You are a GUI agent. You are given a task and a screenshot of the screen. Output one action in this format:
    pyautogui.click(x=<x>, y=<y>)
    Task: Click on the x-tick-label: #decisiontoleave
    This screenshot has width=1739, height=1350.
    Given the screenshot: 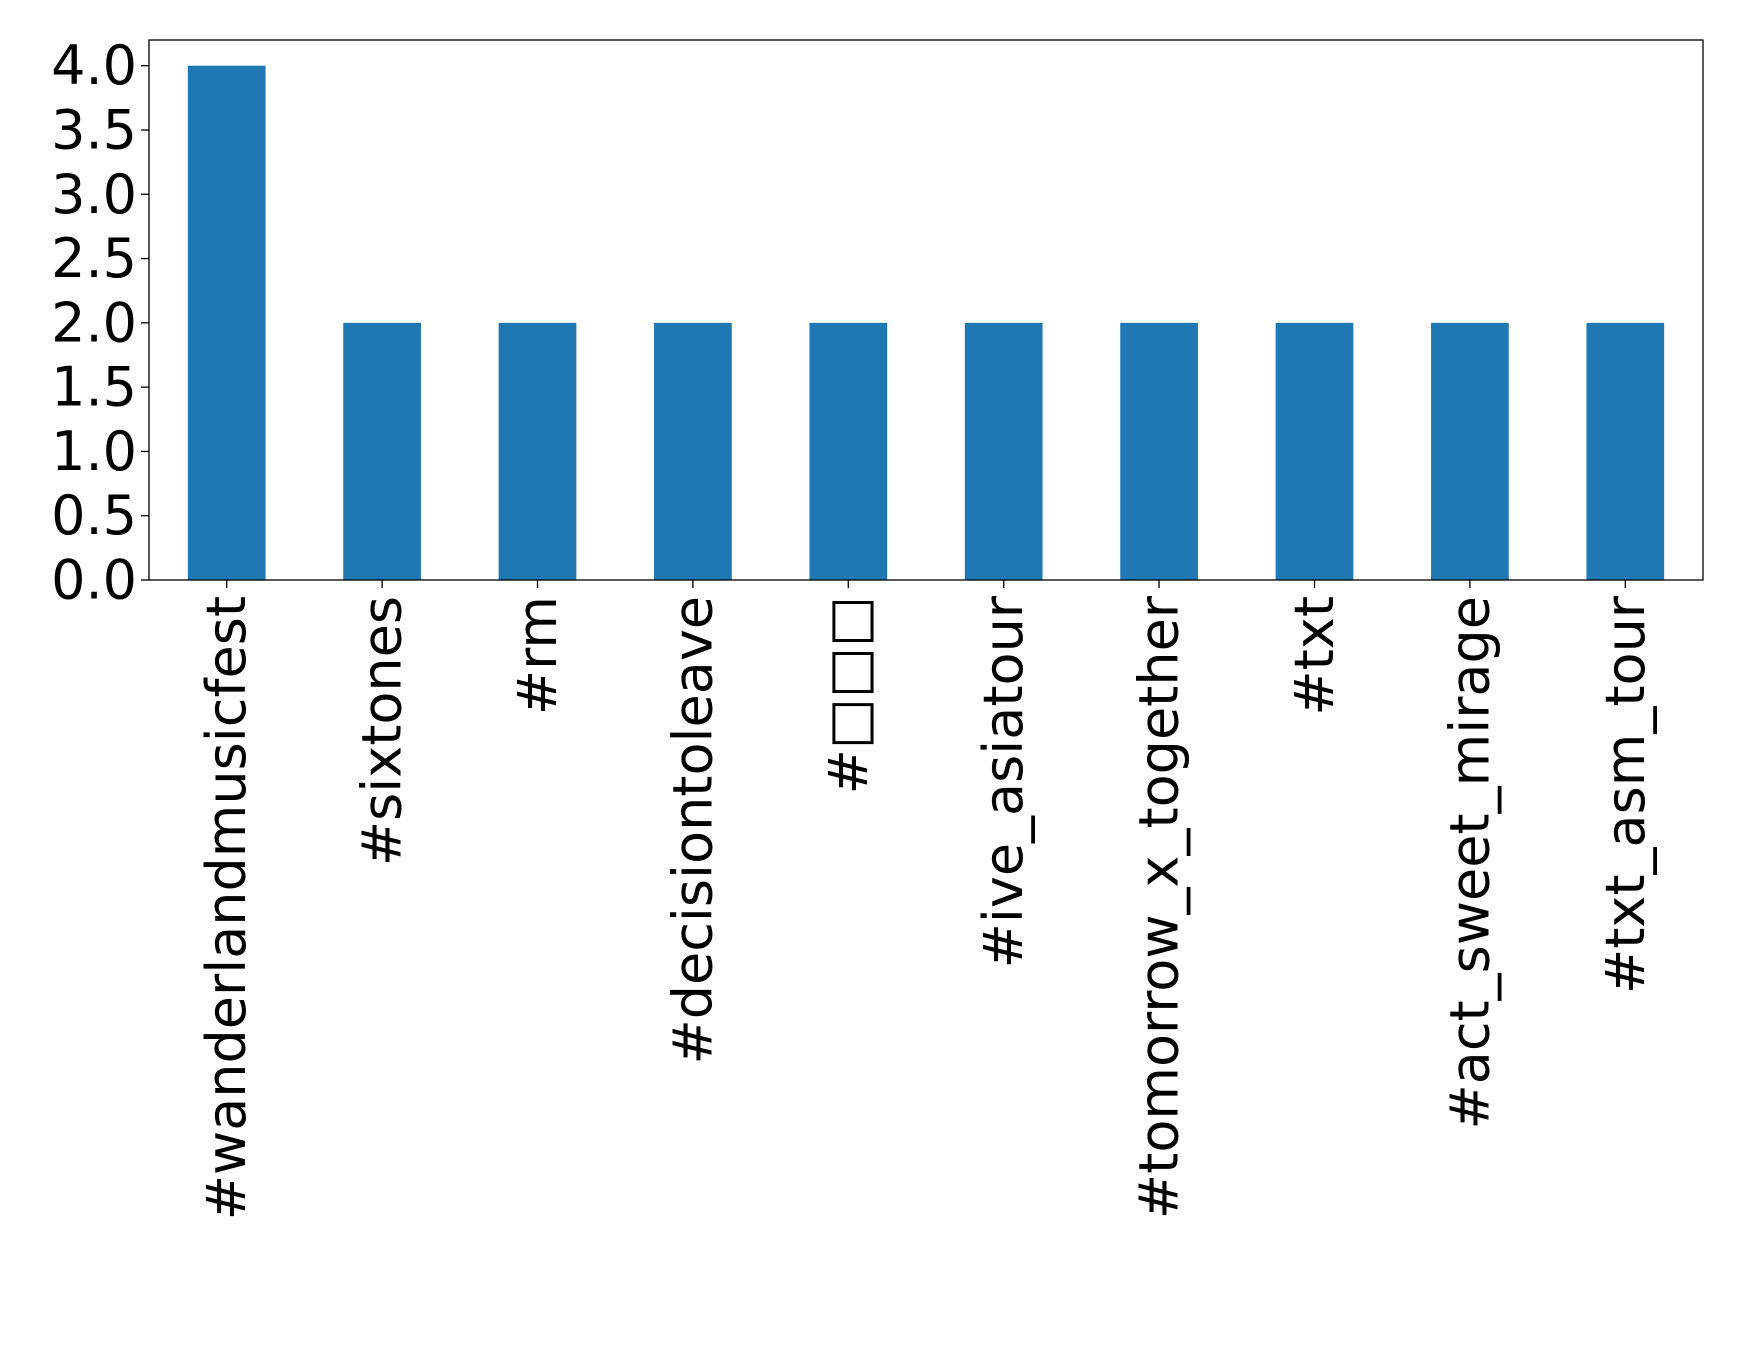 What is the action you would take?
    pyautogui.click(x=692, y=830)
    